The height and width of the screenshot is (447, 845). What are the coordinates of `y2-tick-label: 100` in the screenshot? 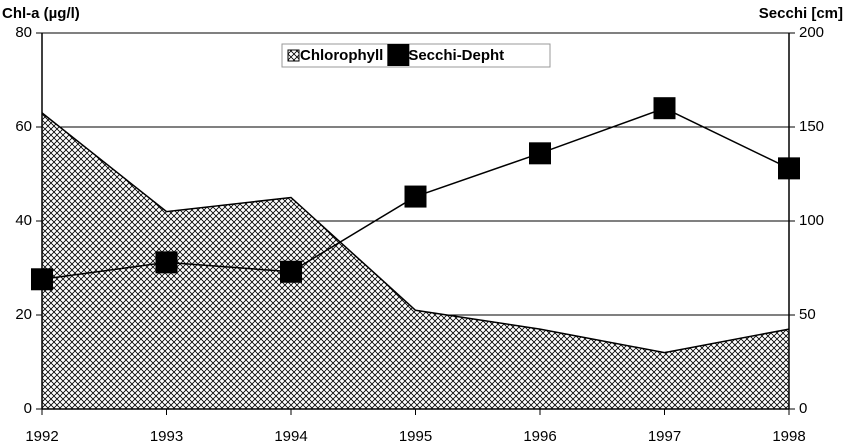 It's located at (811, 220).